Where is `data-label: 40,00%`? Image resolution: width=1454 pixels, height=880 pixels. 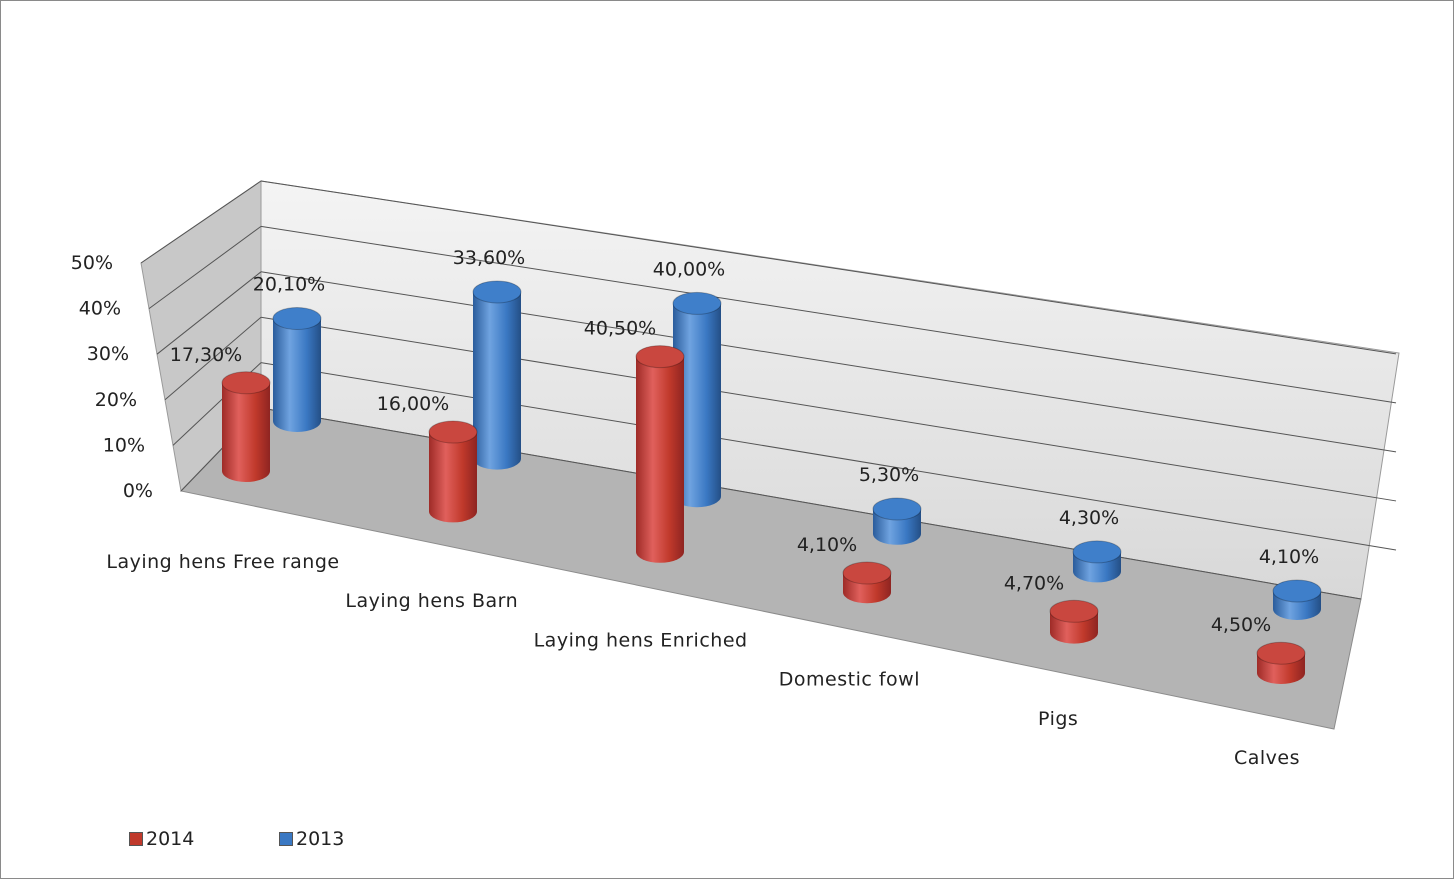
data-label: 40,00% is located at coordinates (689, 269).